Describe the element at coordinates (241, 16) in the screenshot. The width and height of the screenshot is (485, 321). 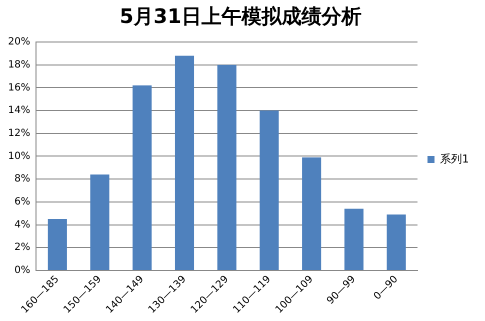
I see `chart-title: 5月31日上午模拟成绩分析` at that location.